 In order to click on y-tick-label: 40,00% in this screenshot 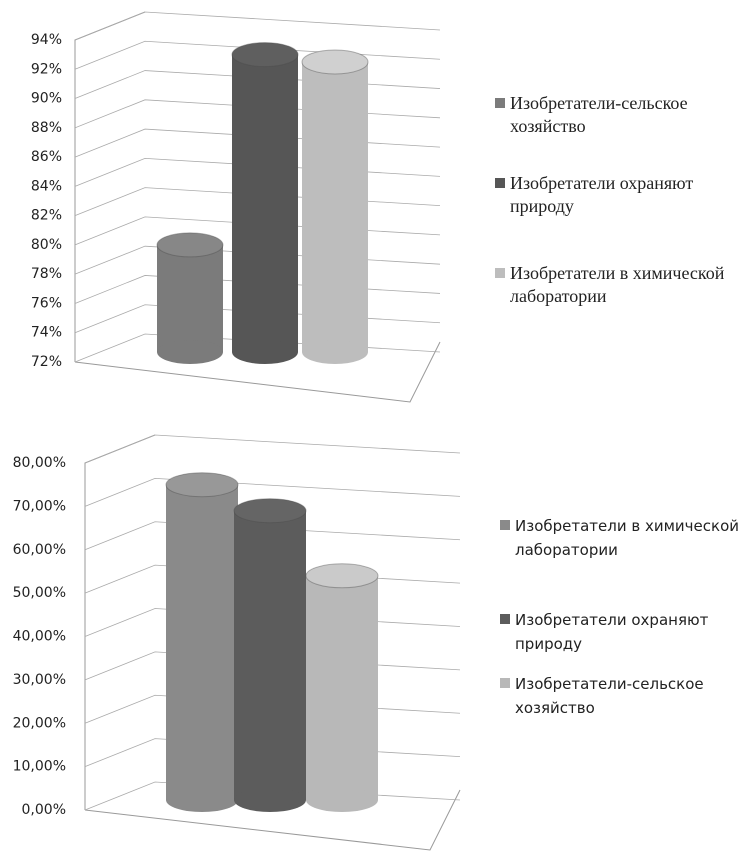, I will do `click(39, 637)`.